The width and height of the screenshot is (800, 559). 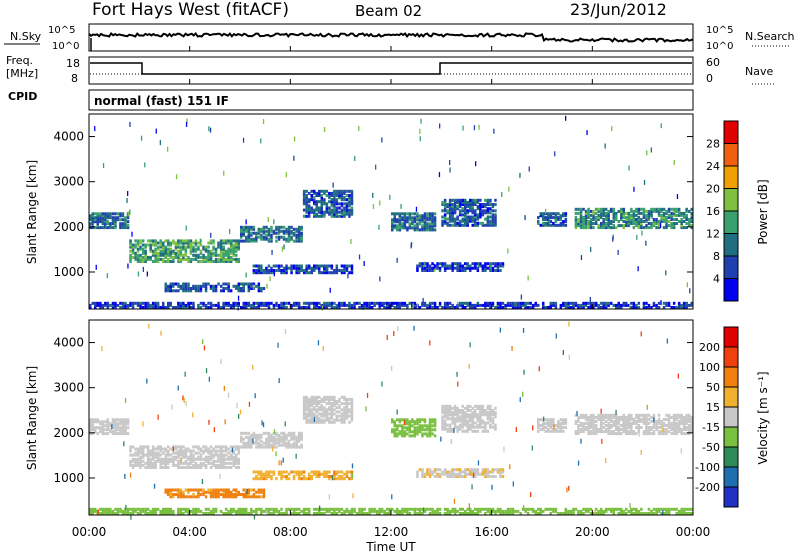 What do you see at coordinates (68, 182) in the screenshot?
I see `y-tick-label: 3000` at bounding box center [68, 182].